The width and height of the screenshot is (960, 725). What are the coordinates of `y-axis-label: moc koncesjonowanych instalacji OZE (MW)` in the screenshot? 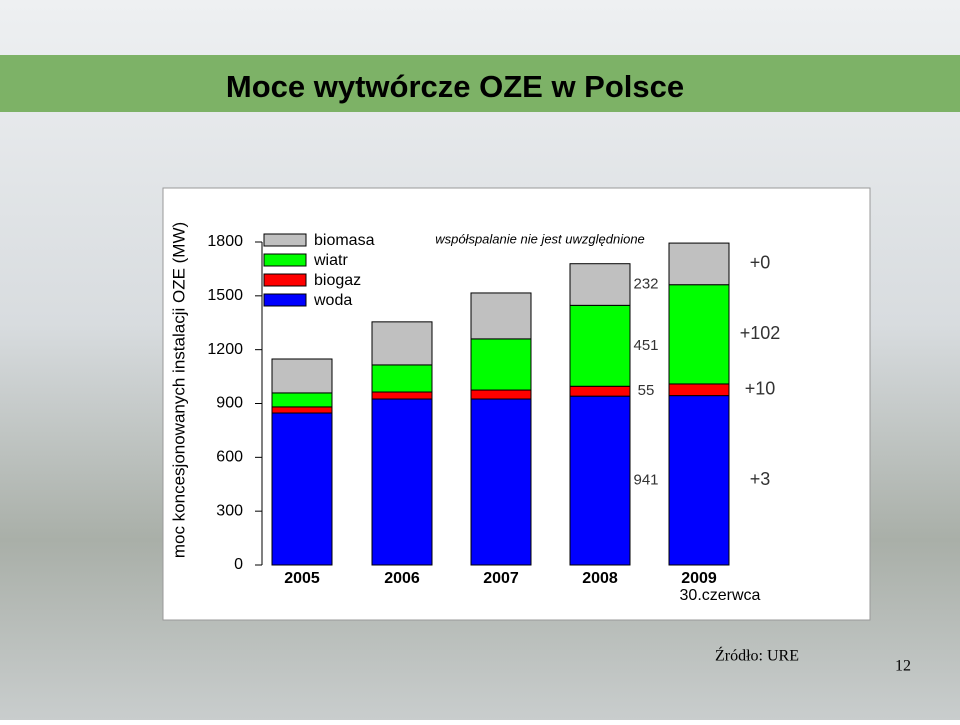 It's located at (178, 390).